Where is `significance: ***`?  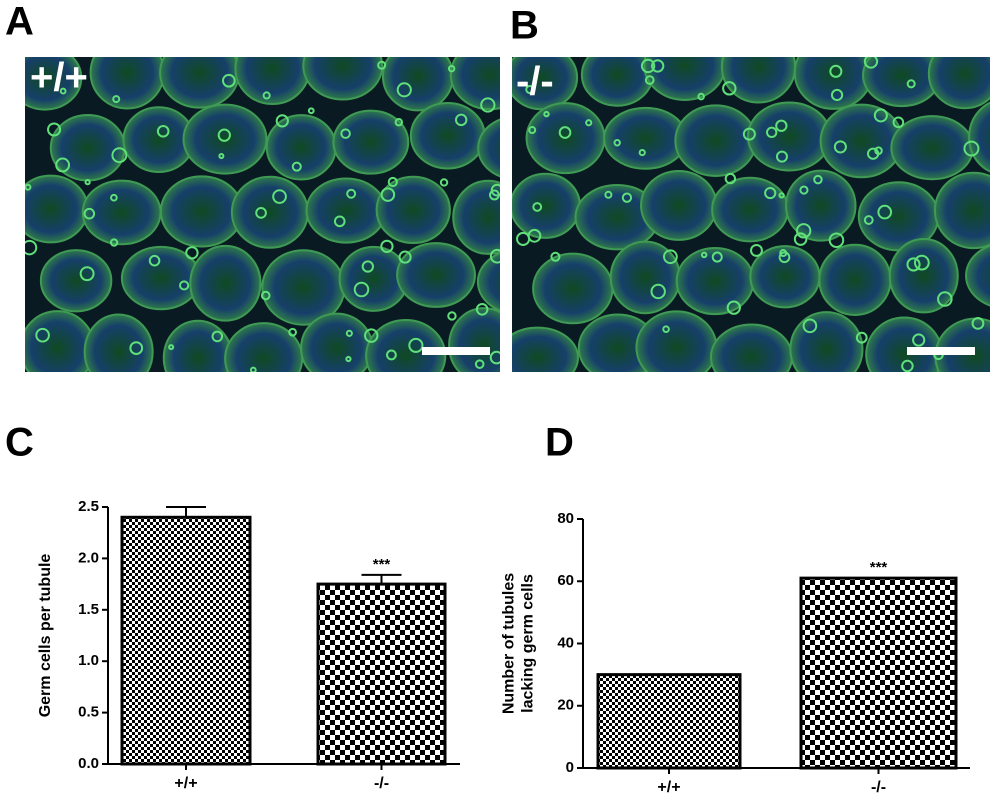
significance: *** is located at coordinates (382, 564).